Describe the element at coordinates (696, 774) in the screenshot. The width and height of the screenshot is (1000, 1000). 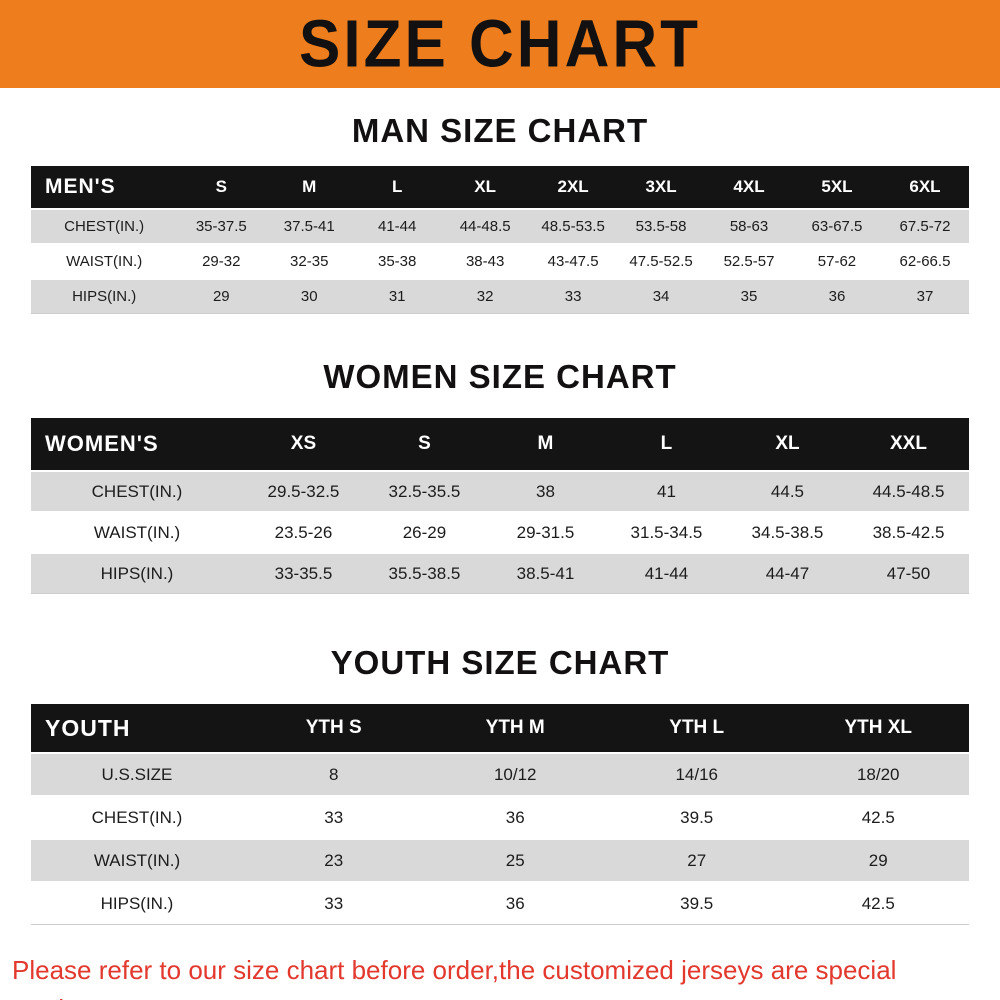
I see `value-cell: 14/16` at that location.